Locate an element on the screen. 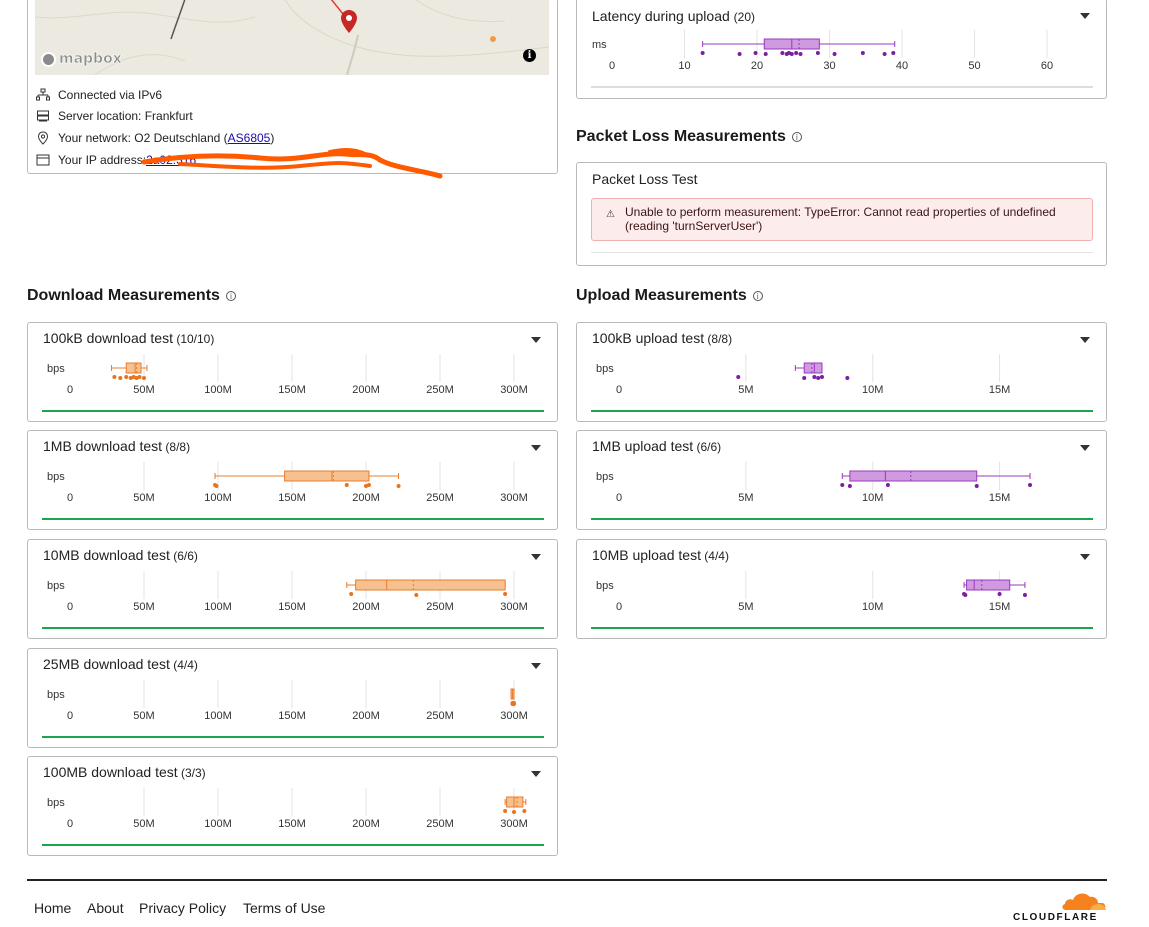 This screenshot has height=927, width=1149. footer-link-terms: Terms of Use is located at coordinates (284, 908).